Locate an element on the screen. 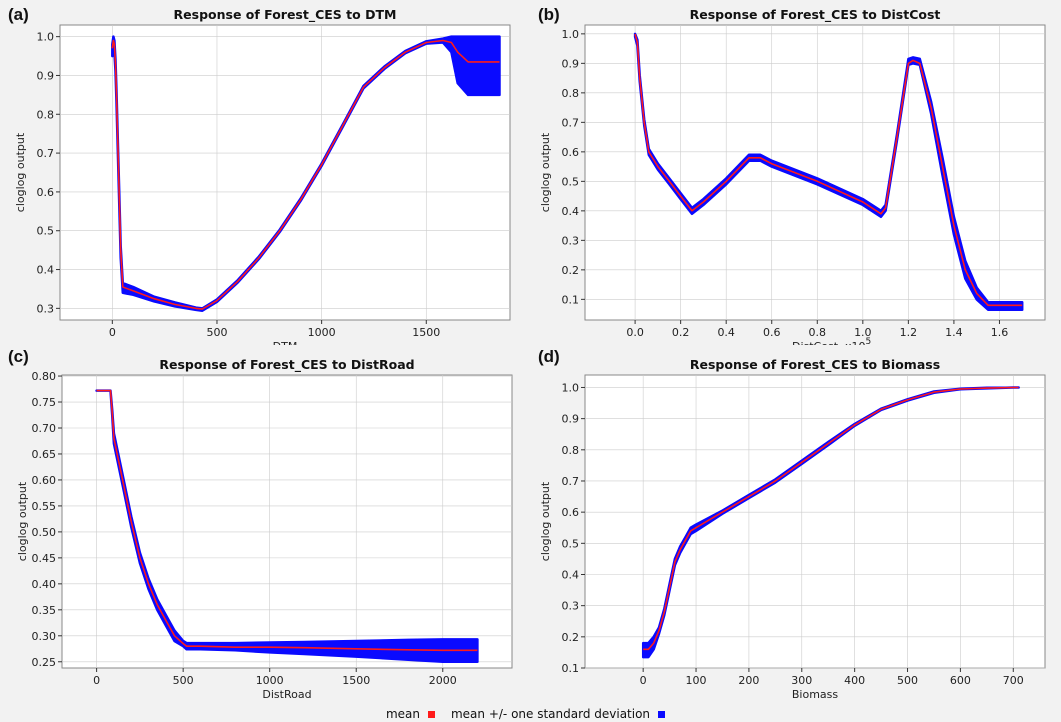 The image size is (1061, 722). x-tick-label: 1.2 is located at coordinates (909, 332).